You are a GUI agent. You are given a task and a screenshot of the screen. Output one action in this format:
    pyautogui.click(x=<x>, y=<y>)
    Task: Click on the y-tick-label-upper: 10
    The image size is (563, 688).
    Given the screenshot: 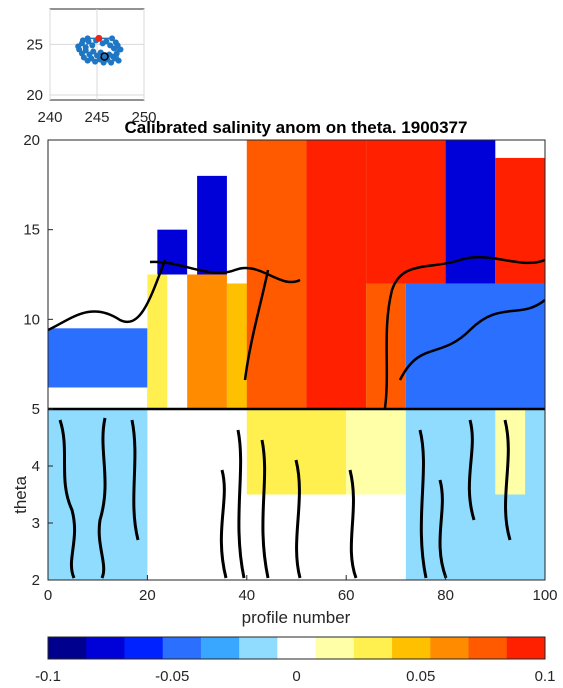 What is the action you would take?
    pyautogui.click(x=31, y=319)
    